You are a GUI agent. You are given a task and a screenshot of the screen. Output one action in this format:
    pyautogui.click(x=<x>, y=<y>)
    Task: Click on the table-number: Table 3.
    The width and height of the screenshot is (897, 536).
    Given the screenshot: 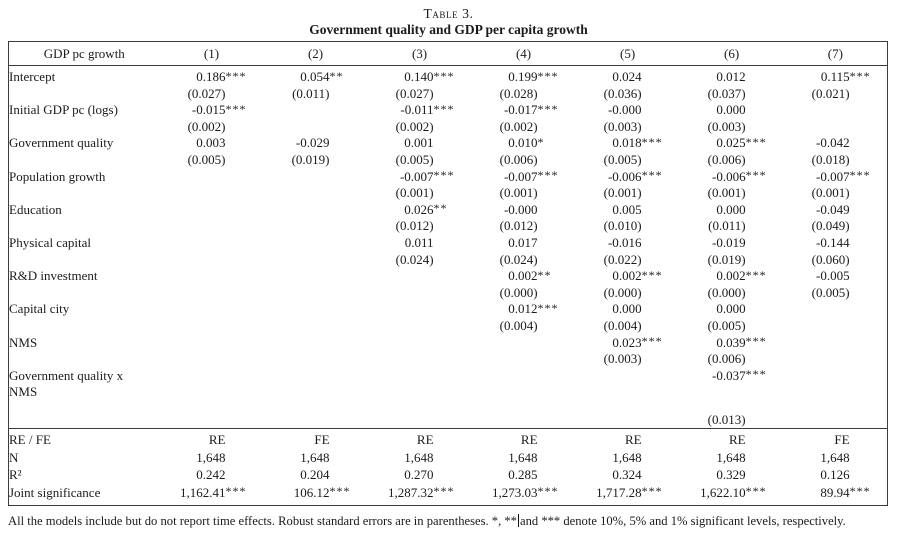 What is the action you would take?
    pyautogui.click(x=448, y=13)
    